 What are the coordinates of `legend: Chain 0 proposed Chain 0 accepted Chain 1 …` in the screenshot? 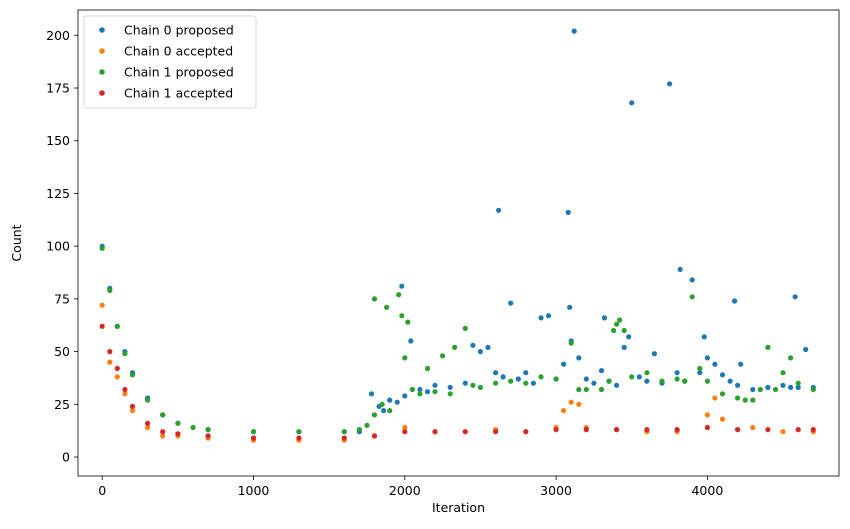 It's located at (170, 62).